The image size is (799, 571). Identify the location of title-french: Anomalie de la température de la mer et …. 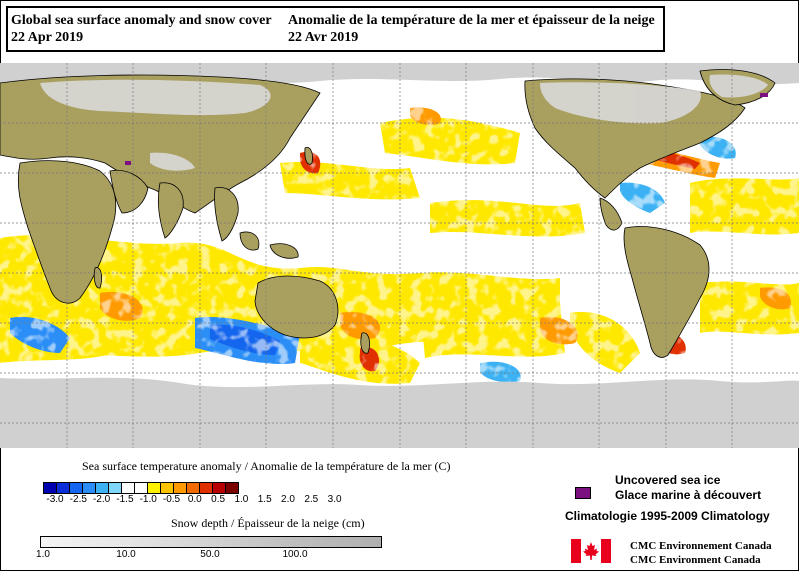
(471, 29).